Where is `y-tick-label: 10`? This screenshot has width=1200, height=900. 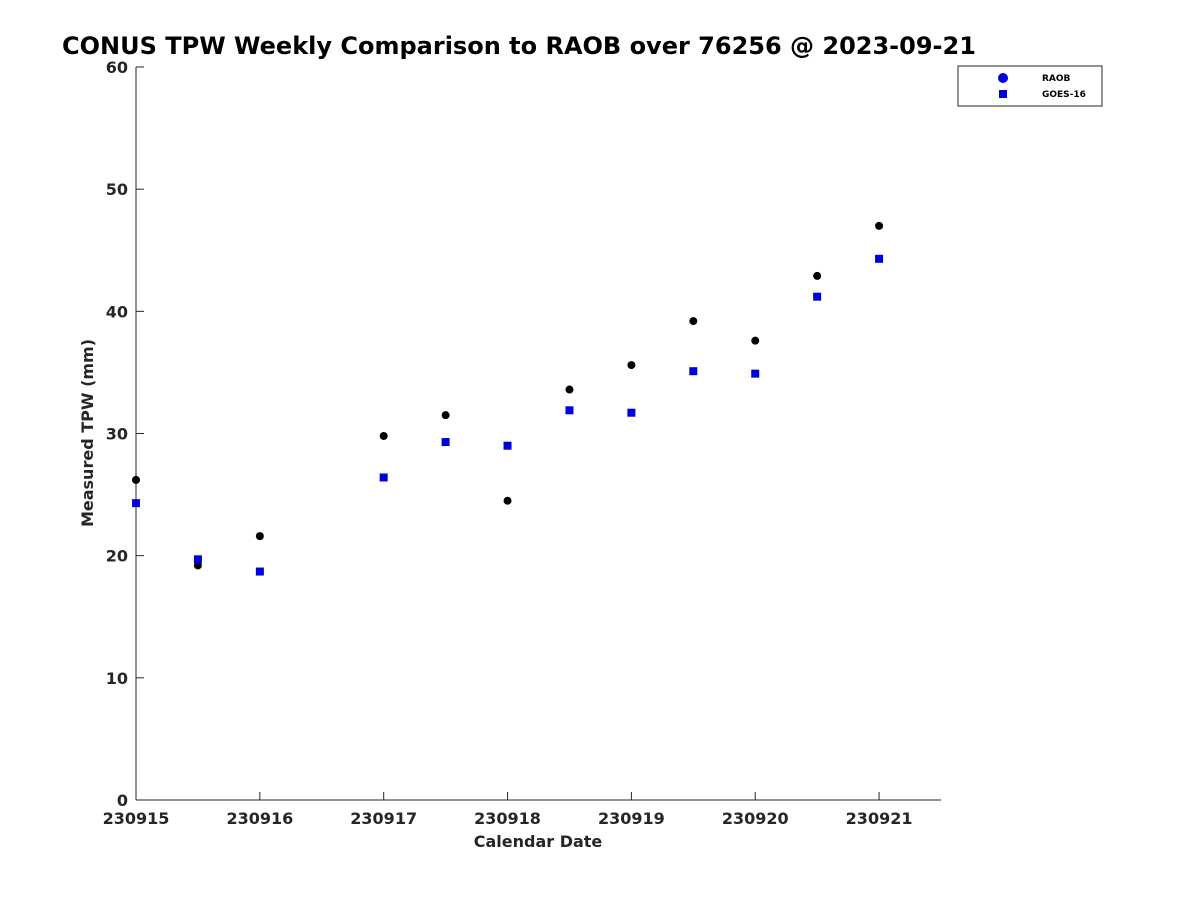 y-tick-label: 10 is located at coordinates (117, 678).